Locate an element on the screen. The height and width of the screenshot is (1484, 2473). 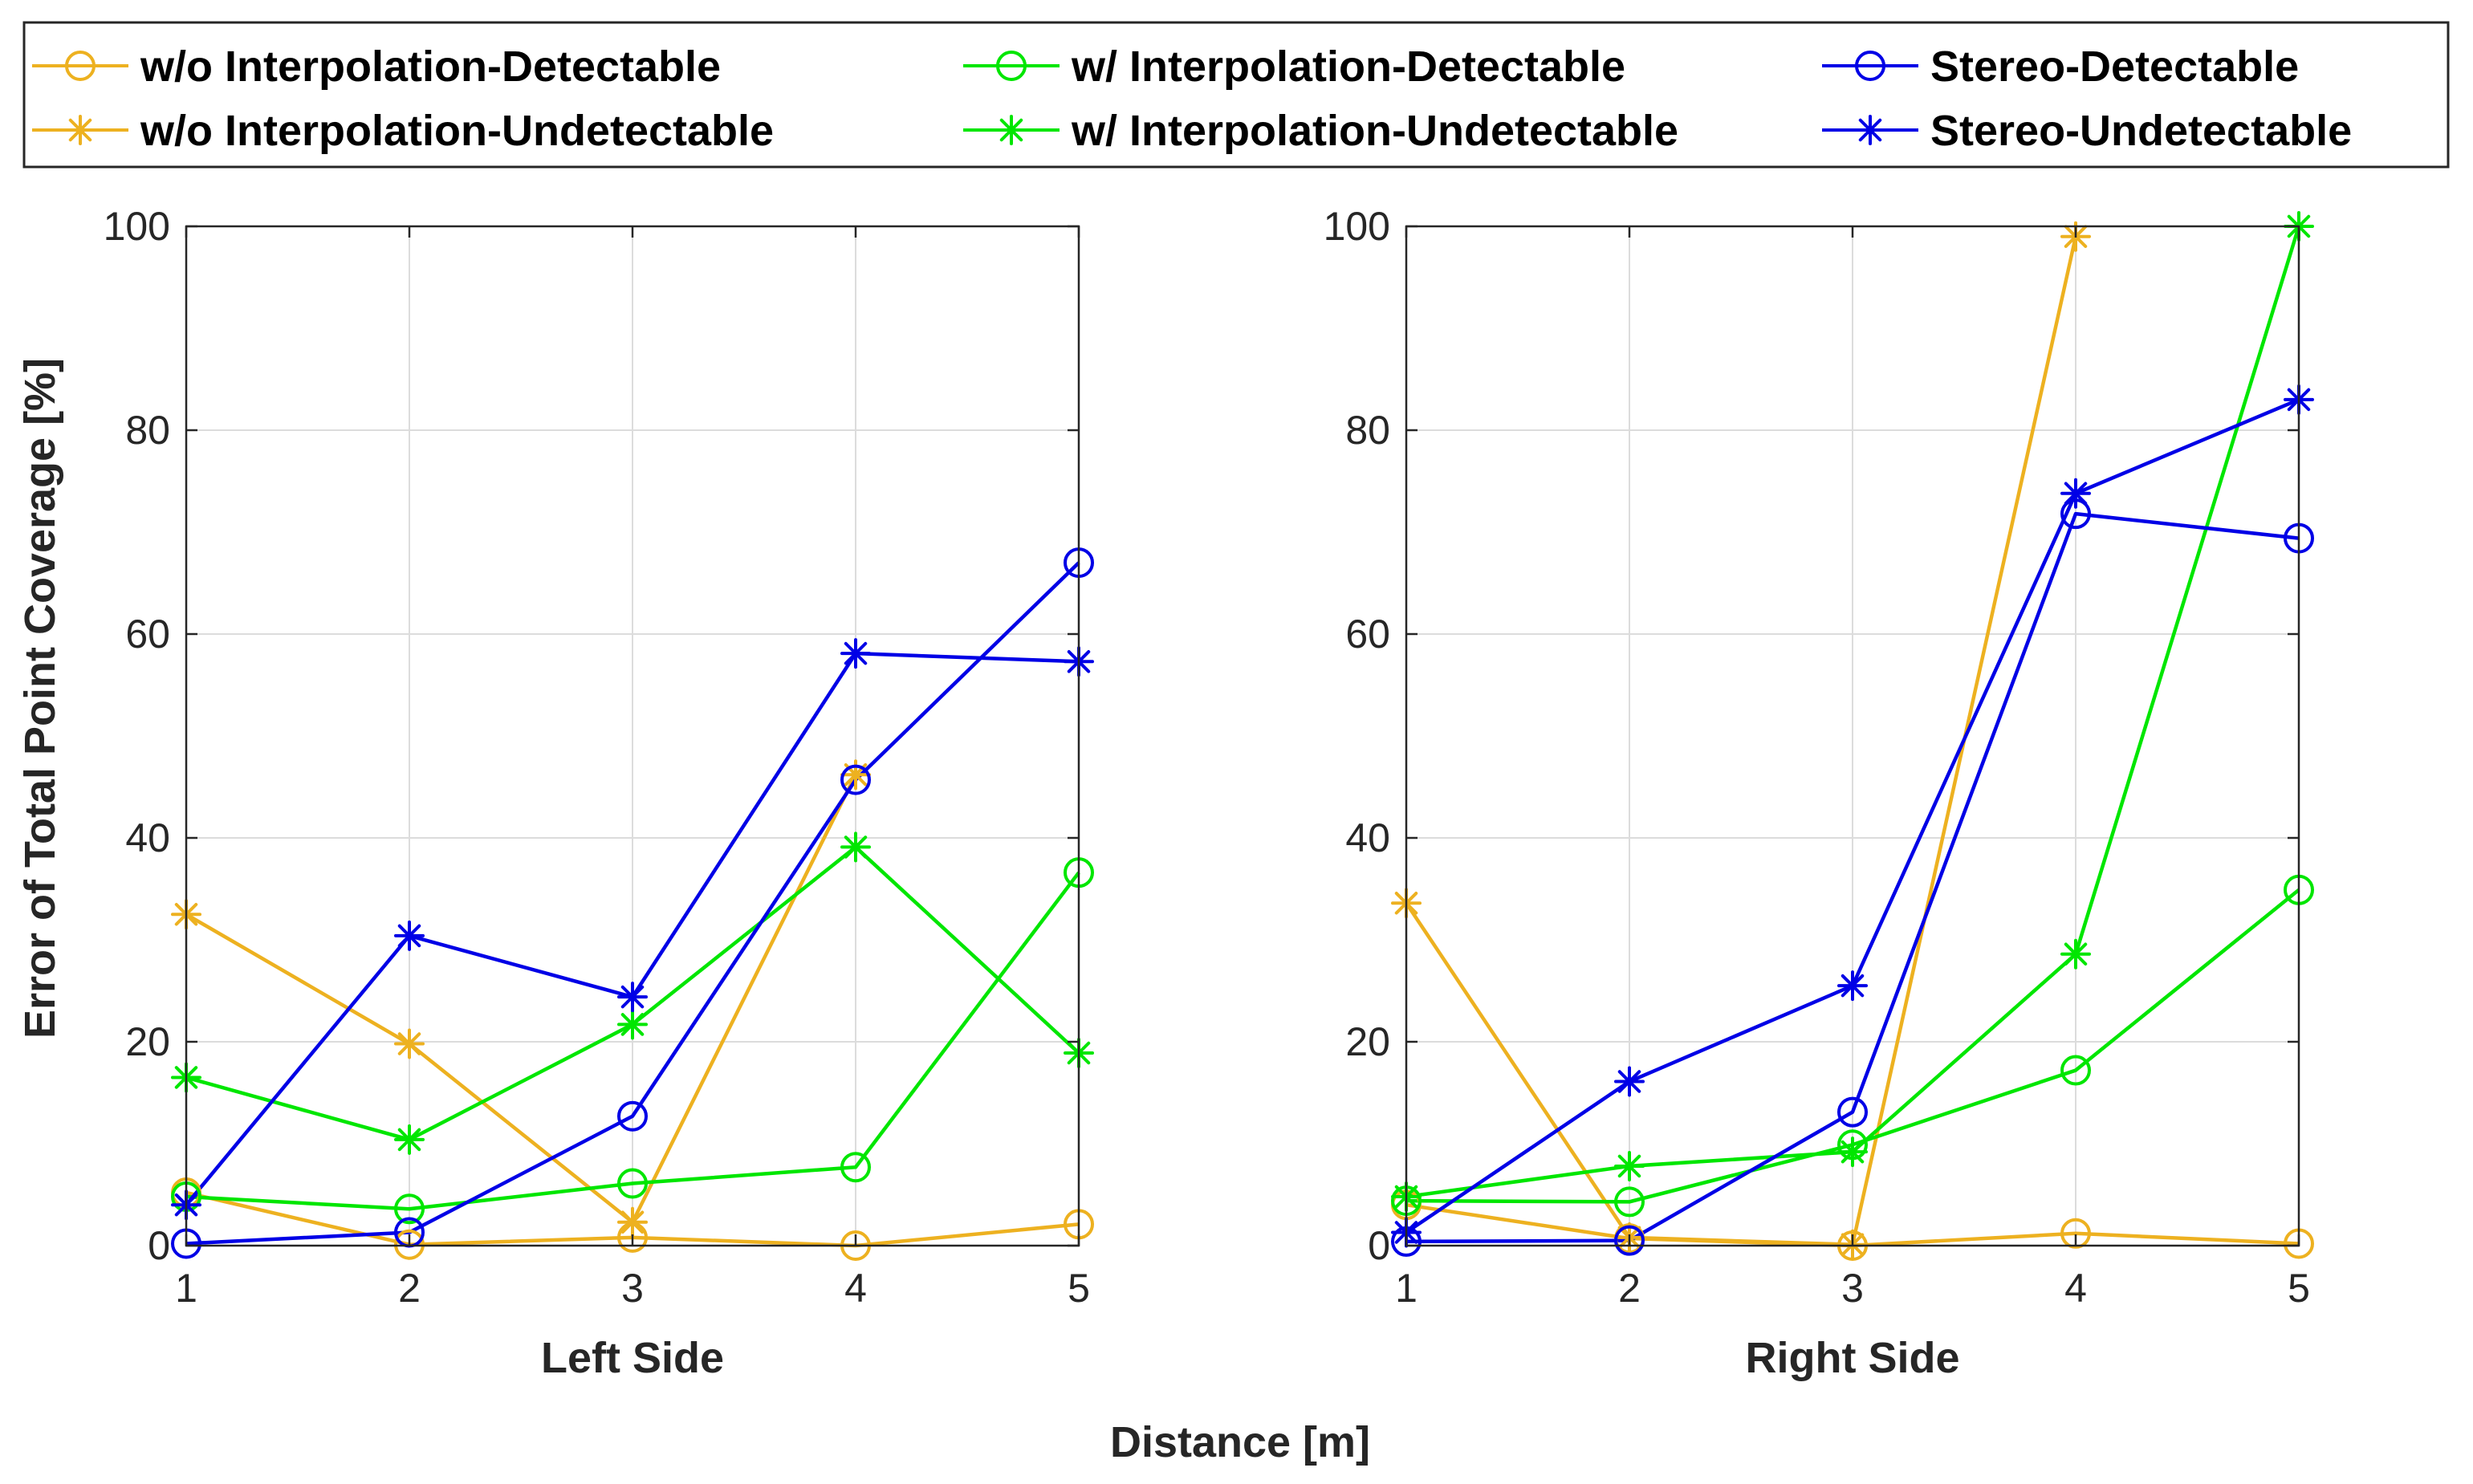
legend-label-woD: w/o Interpolation-Detectable is located at coordinates (430, 67).